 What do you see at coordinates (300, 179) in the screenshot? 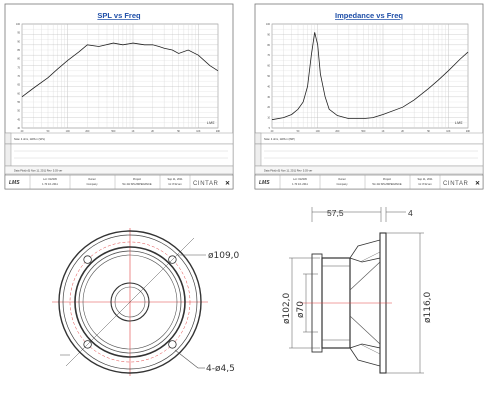
I see `impedance-footer-c1a: Lot: 012345` at bounding box center [300, 179].